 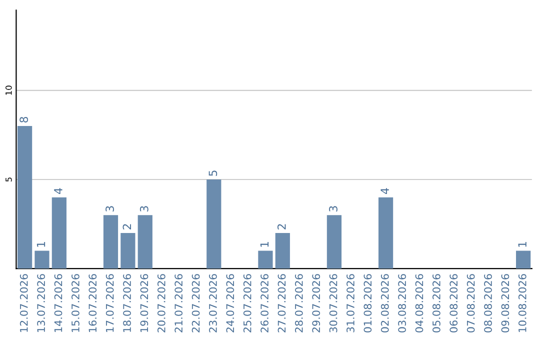 I want to click on x-tick-label: 03.08.2026, so click(x=402, y=303).